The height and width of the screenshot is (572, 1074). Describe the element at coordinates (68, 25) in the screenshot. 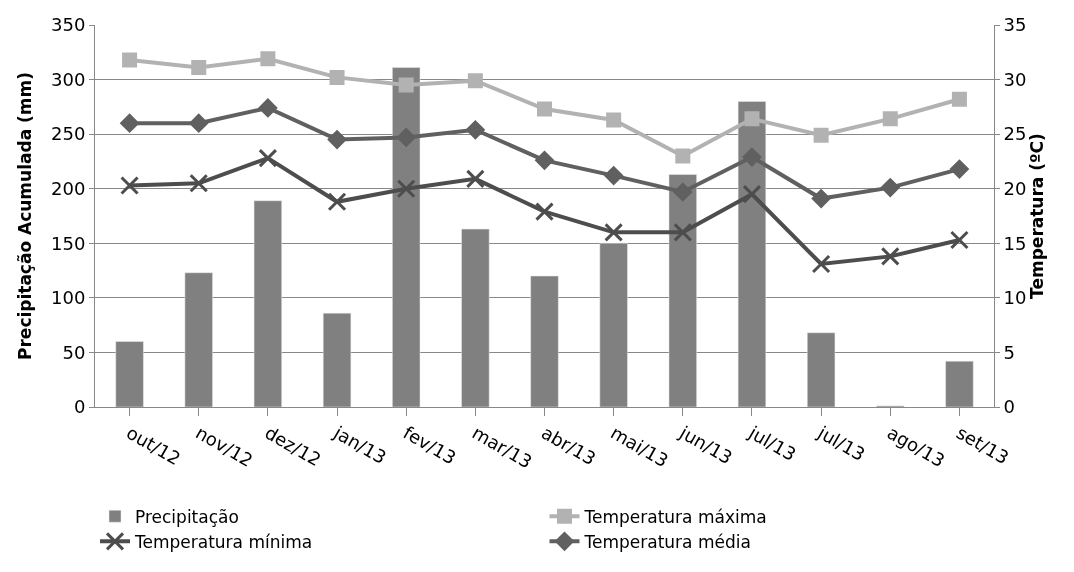

I see `y-tick-label: 350` at that location.